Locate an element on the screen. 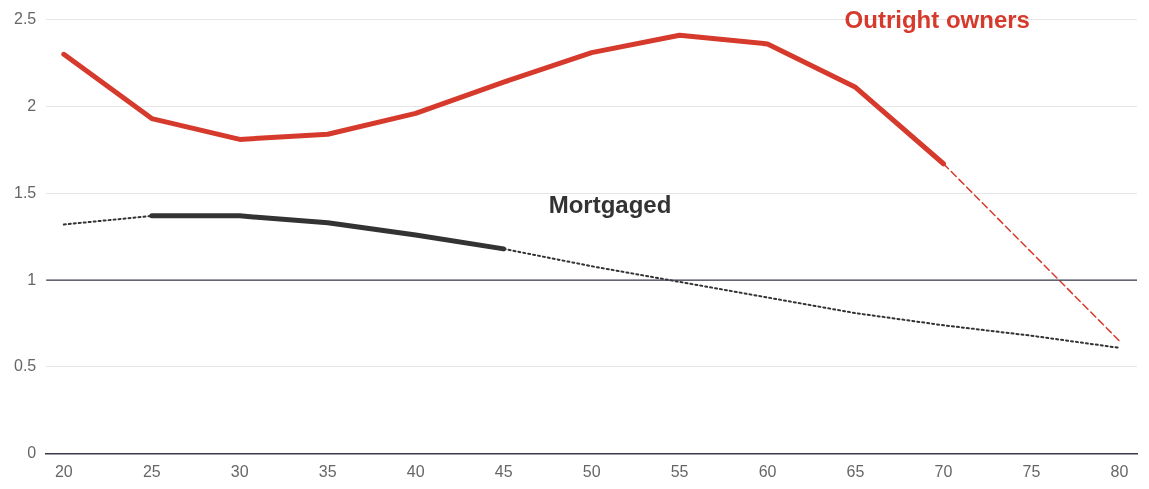 The image size is (1149, 489). y-tick-label: 2 is located at coordinates (32, 105).